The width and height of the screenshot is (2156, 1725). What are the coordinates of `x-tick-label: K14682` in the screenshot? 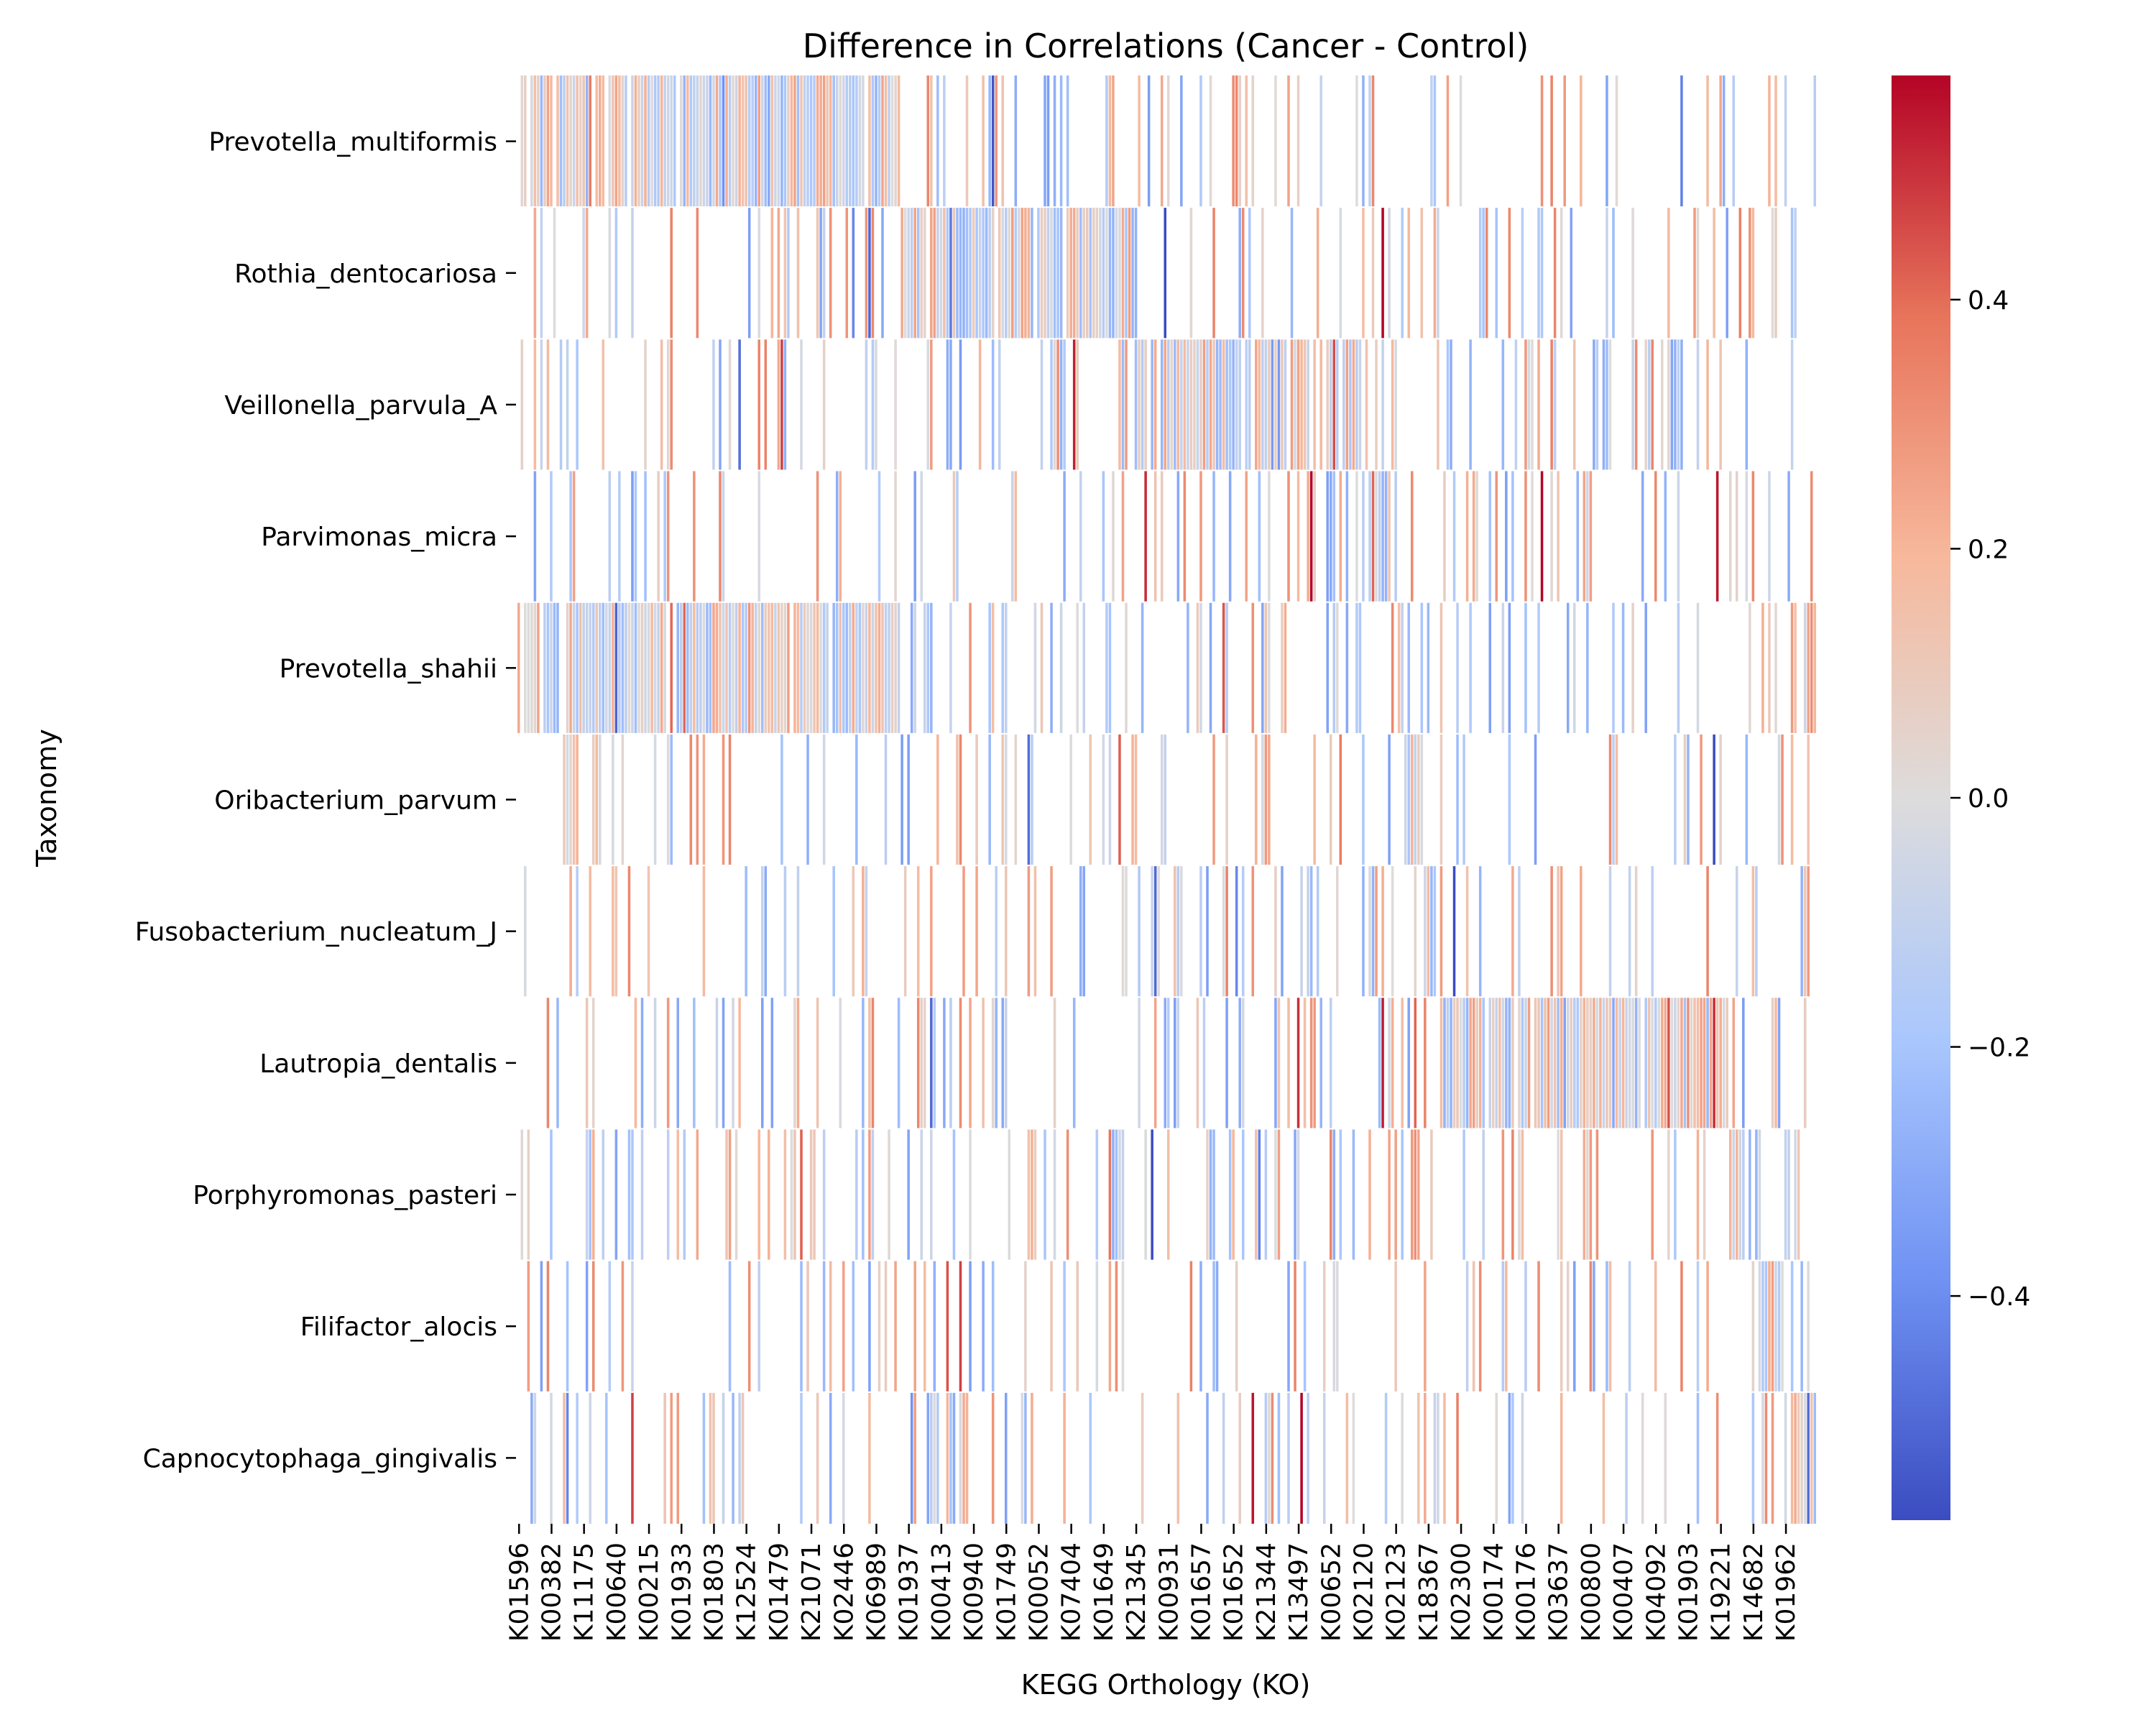 It's located at (1754, 1592).